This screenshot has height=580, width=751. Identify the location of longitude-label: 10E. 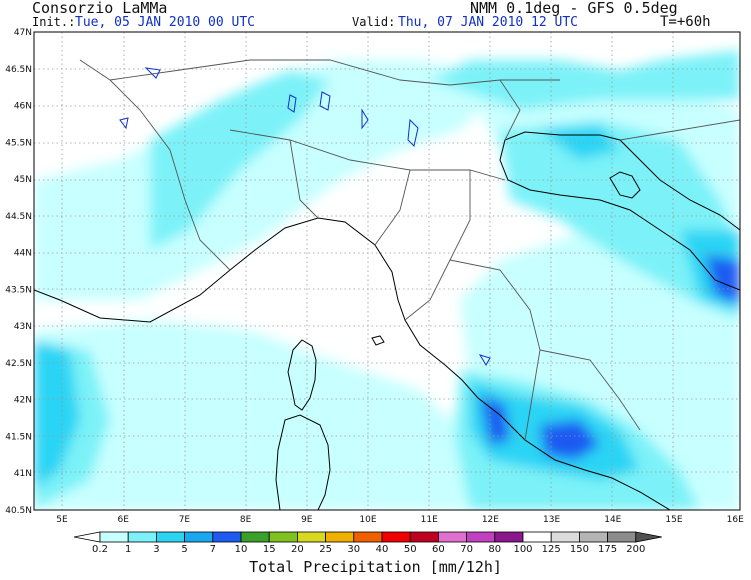
(367, 520).